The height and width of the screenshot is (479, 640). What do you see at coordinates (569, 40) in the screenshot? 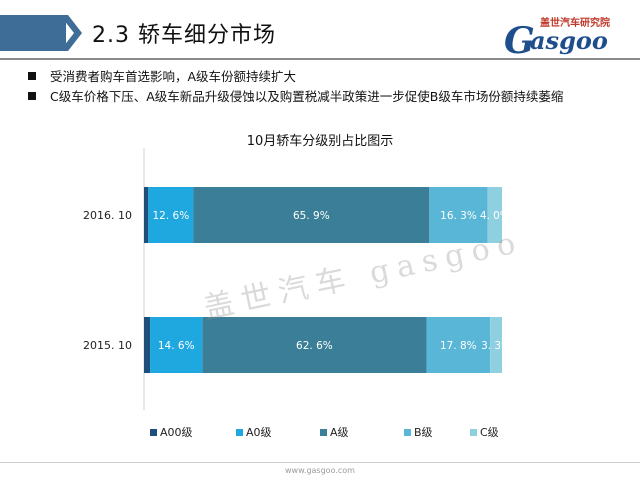
I see `logo-wordmark: asgoo` at bounding box center [569, 40].